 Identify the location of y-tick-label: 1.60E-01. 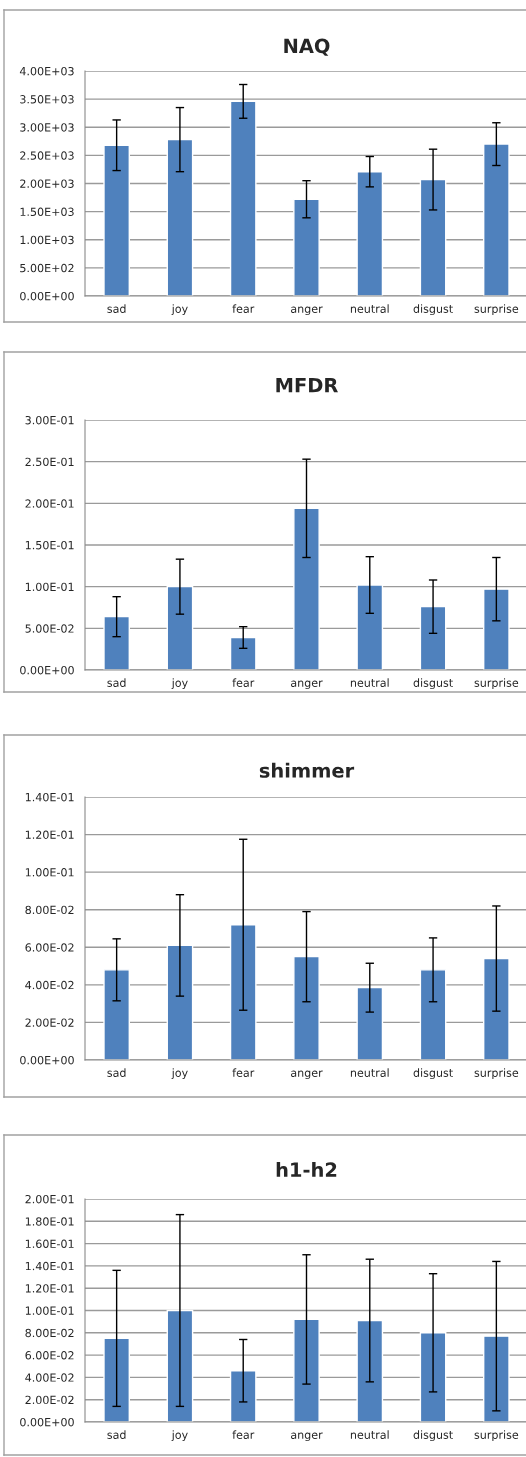
(49, 1243).